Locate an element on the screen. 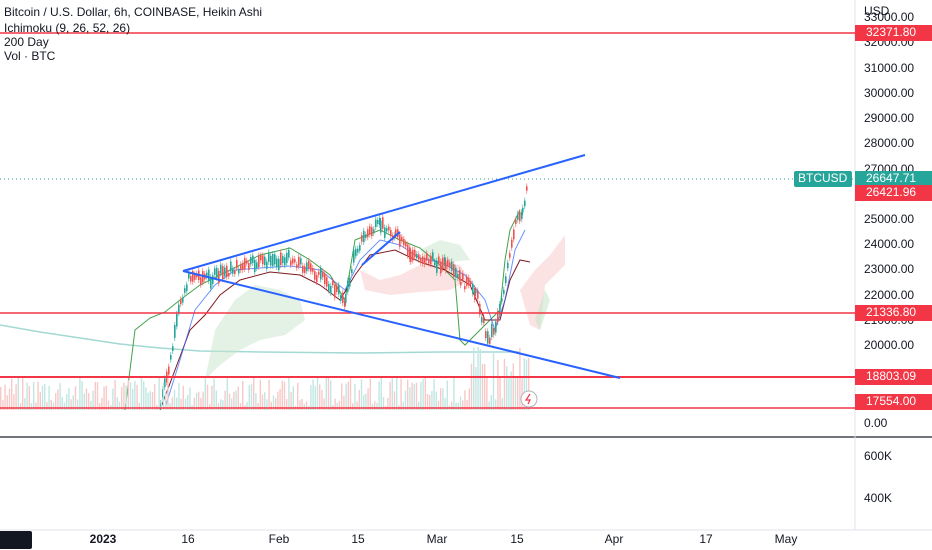 The height and width of the screenshot is (550, 932). time-label: 2023 is located at coordinates (103, 539).